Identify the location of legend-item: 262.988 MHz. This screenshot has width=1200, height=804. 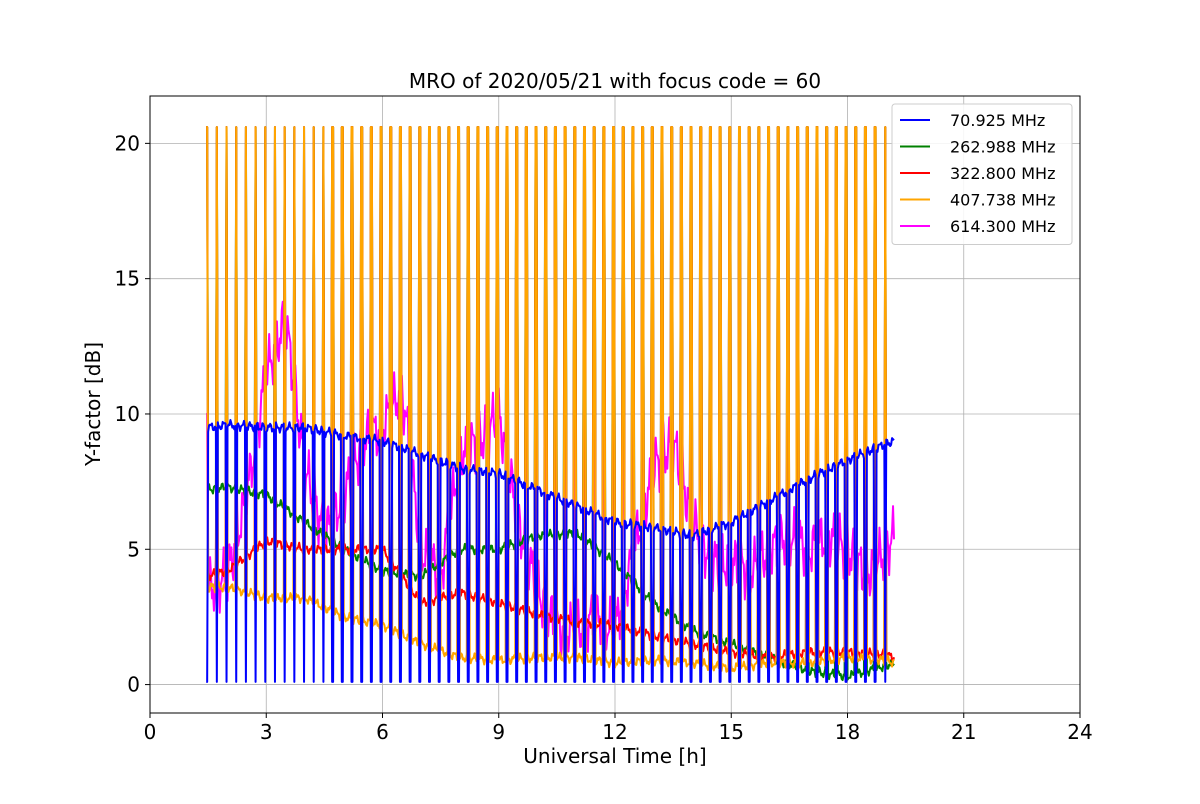
(977, 147).